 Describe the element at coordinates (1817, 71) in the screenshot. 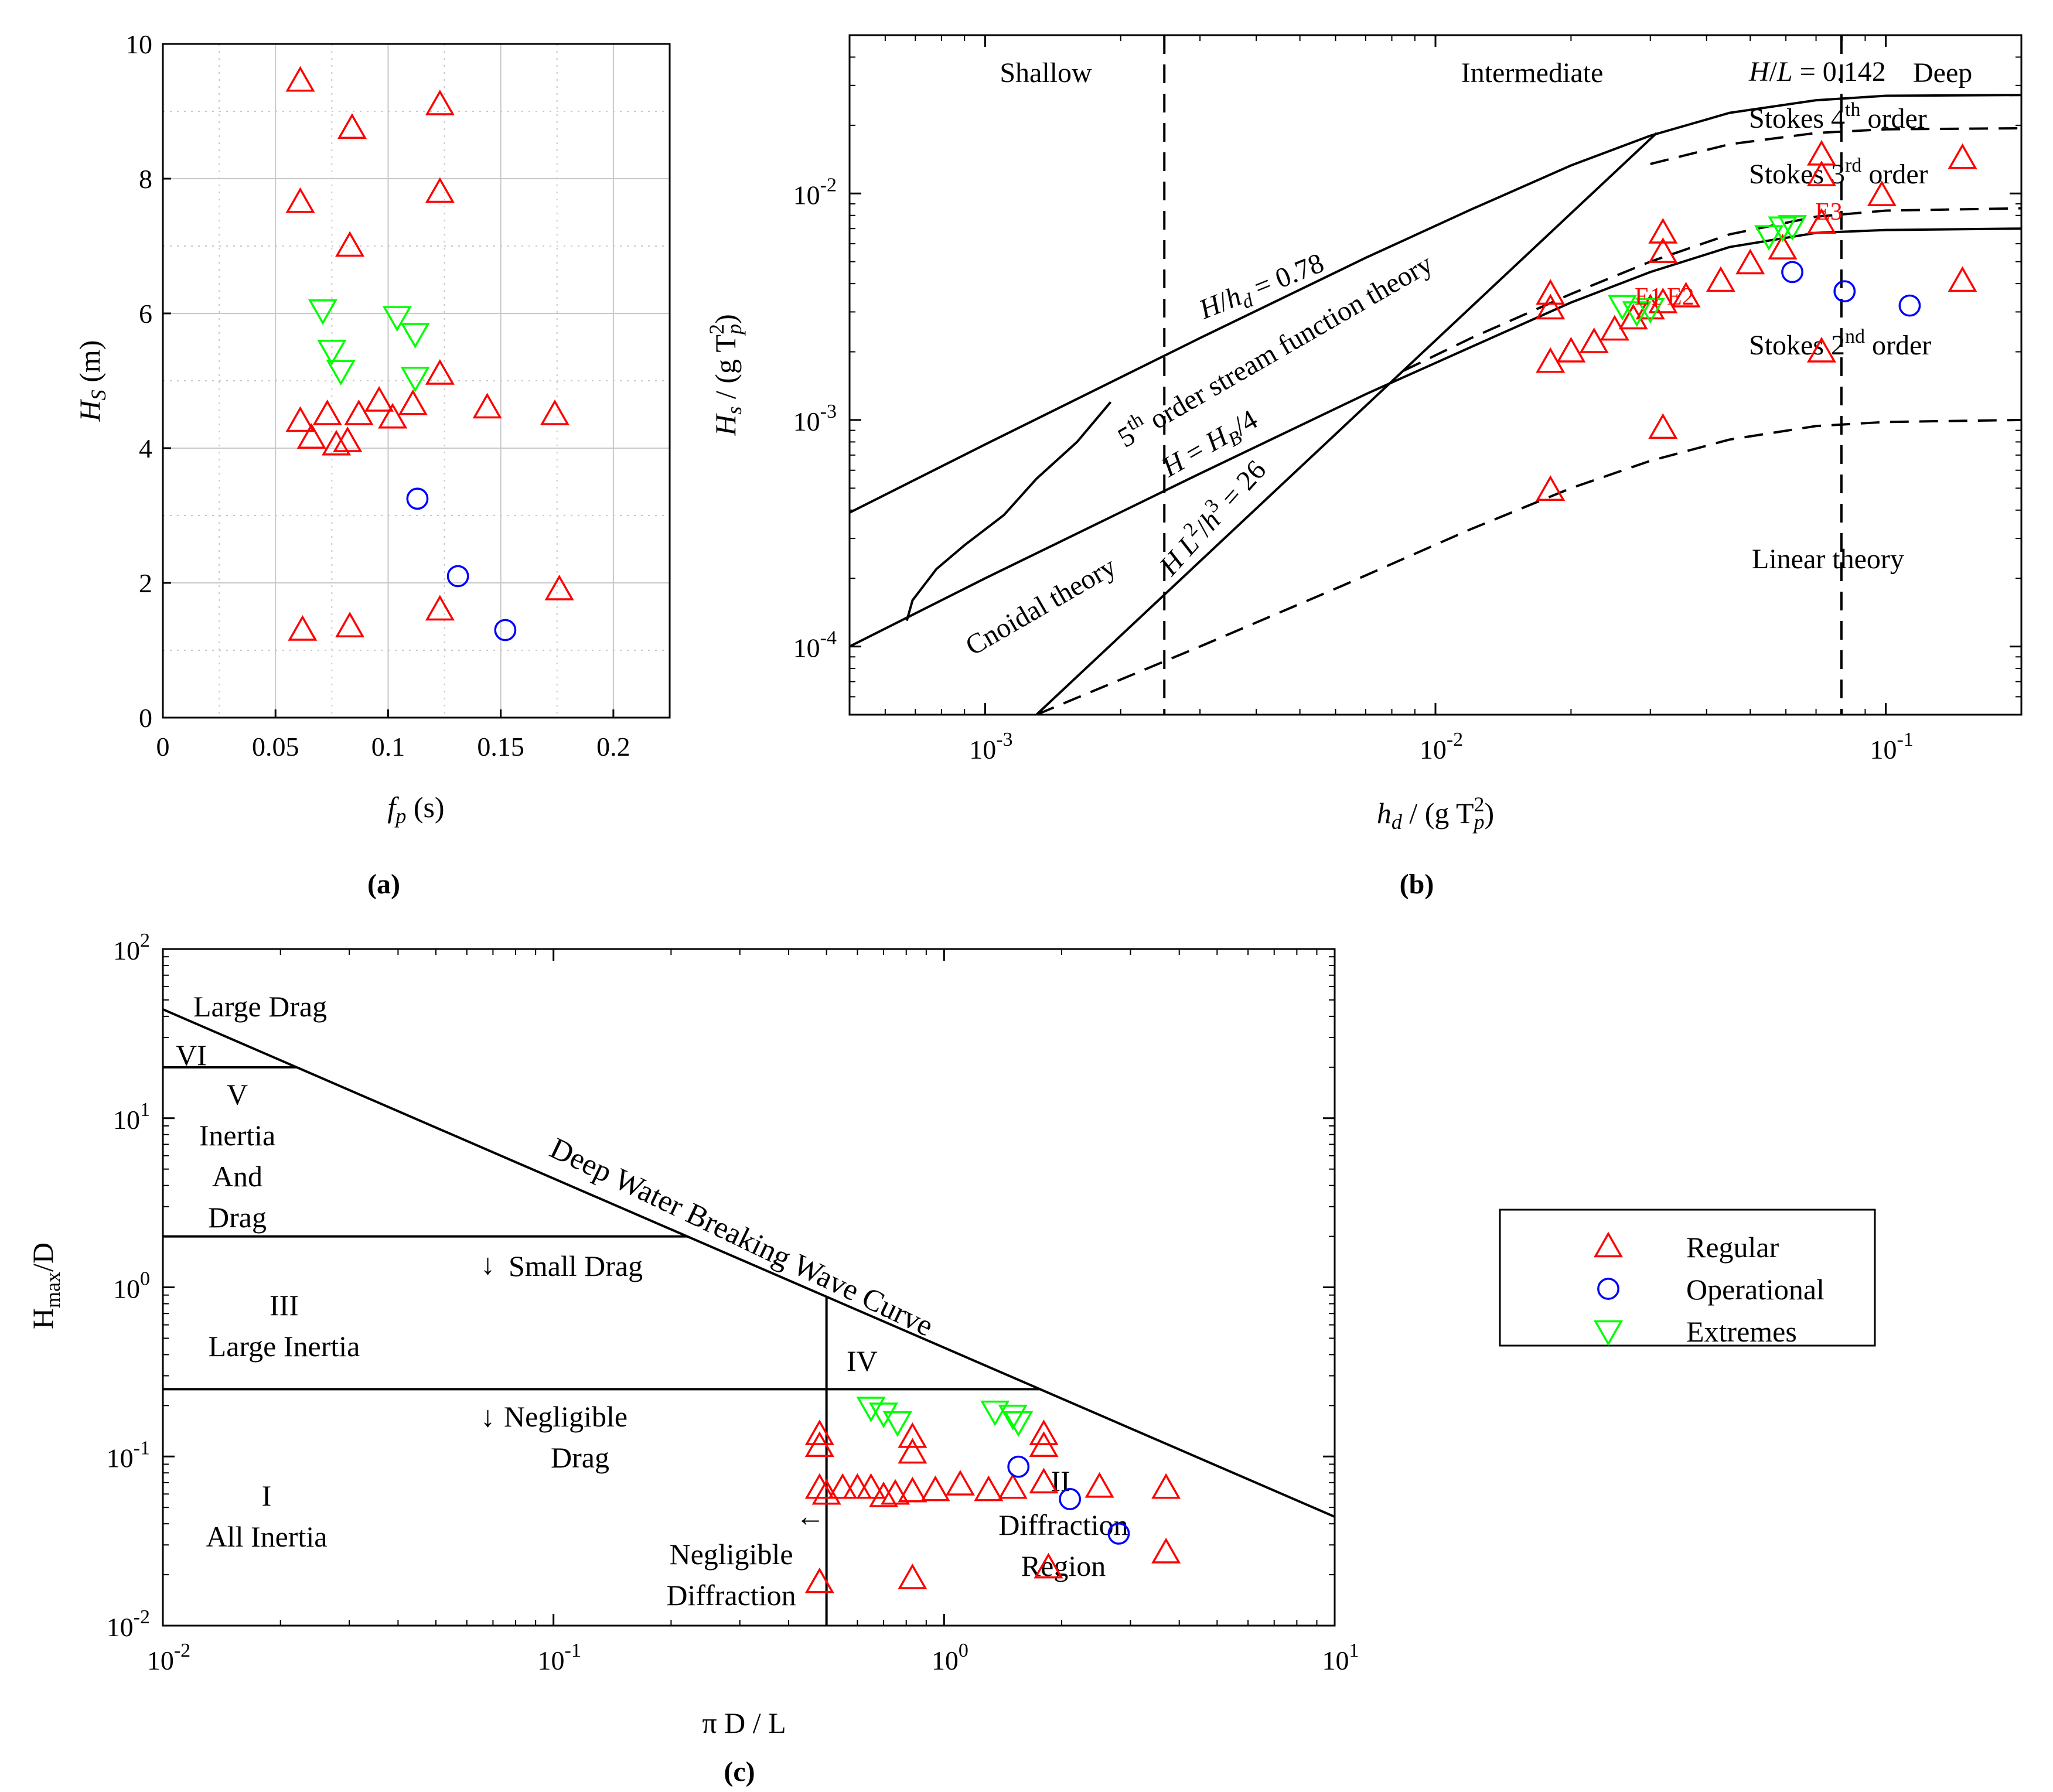

I see `hl-limit-label: H/L = 0.142` at that location.